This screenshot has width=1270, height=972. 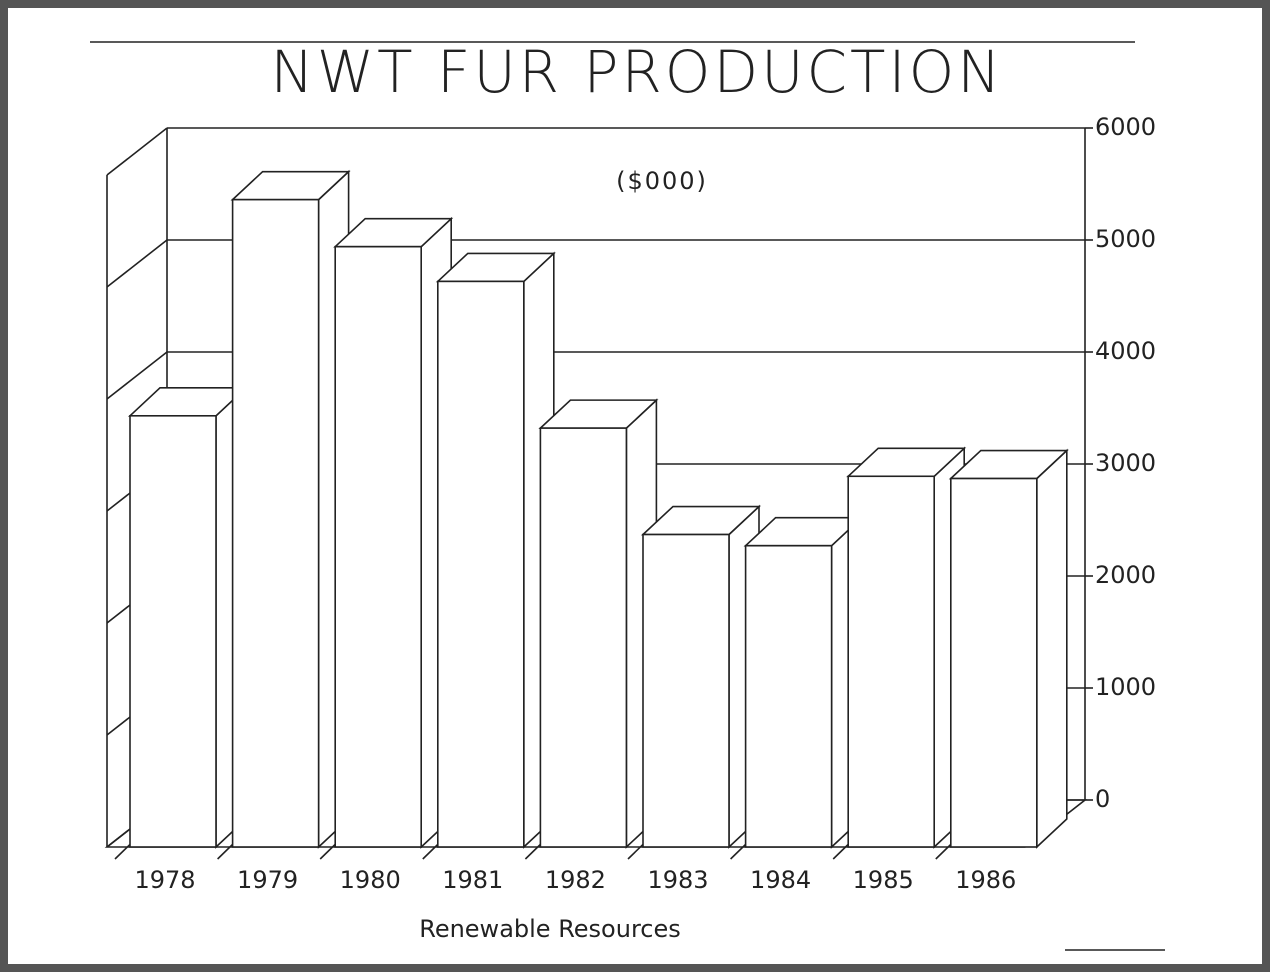 What do you see at coordinates (370, 880) in the screenshot?
I see `x-tick-label: 1980` at bounding box center [370, 880].